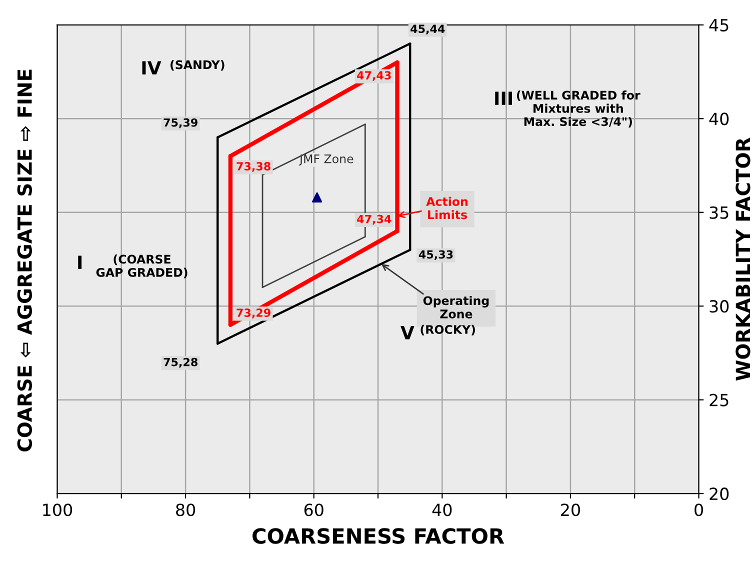  Describe the element at coordinates (197, 65) in the screenshot. I see `annotation: (SANDY)` at that location.